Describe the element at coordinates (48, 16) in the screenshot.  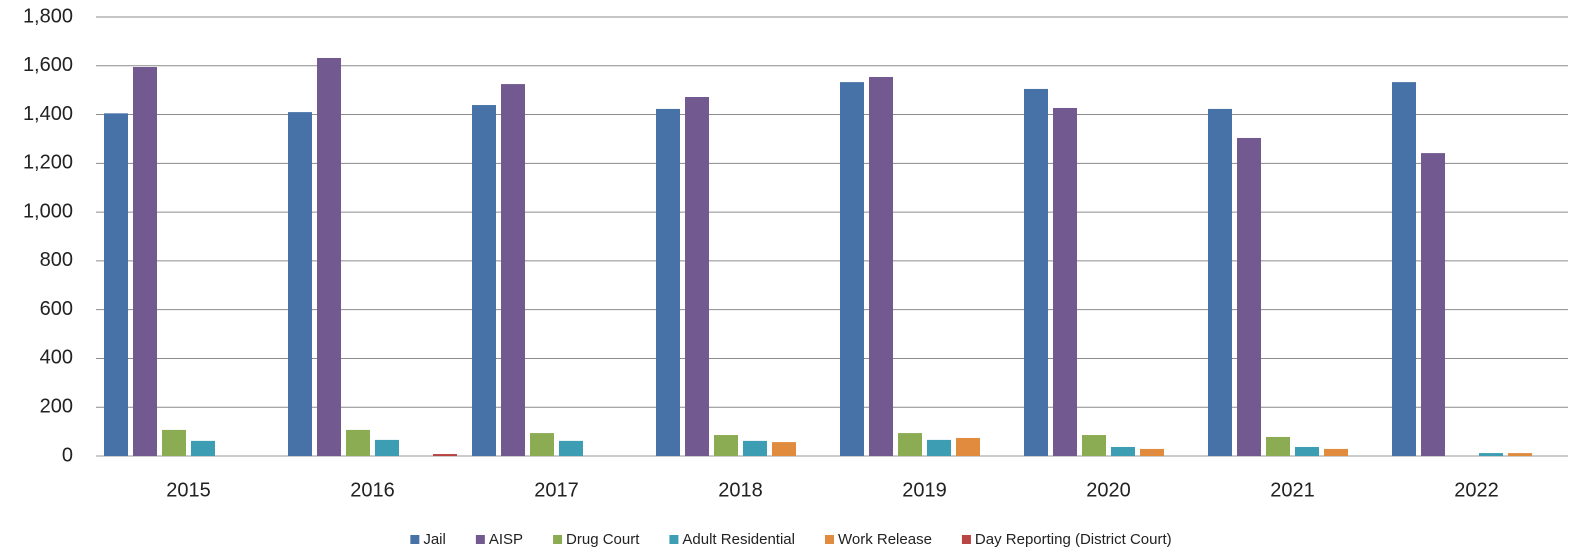
I see `y-tick-label: 1,800` at that location.